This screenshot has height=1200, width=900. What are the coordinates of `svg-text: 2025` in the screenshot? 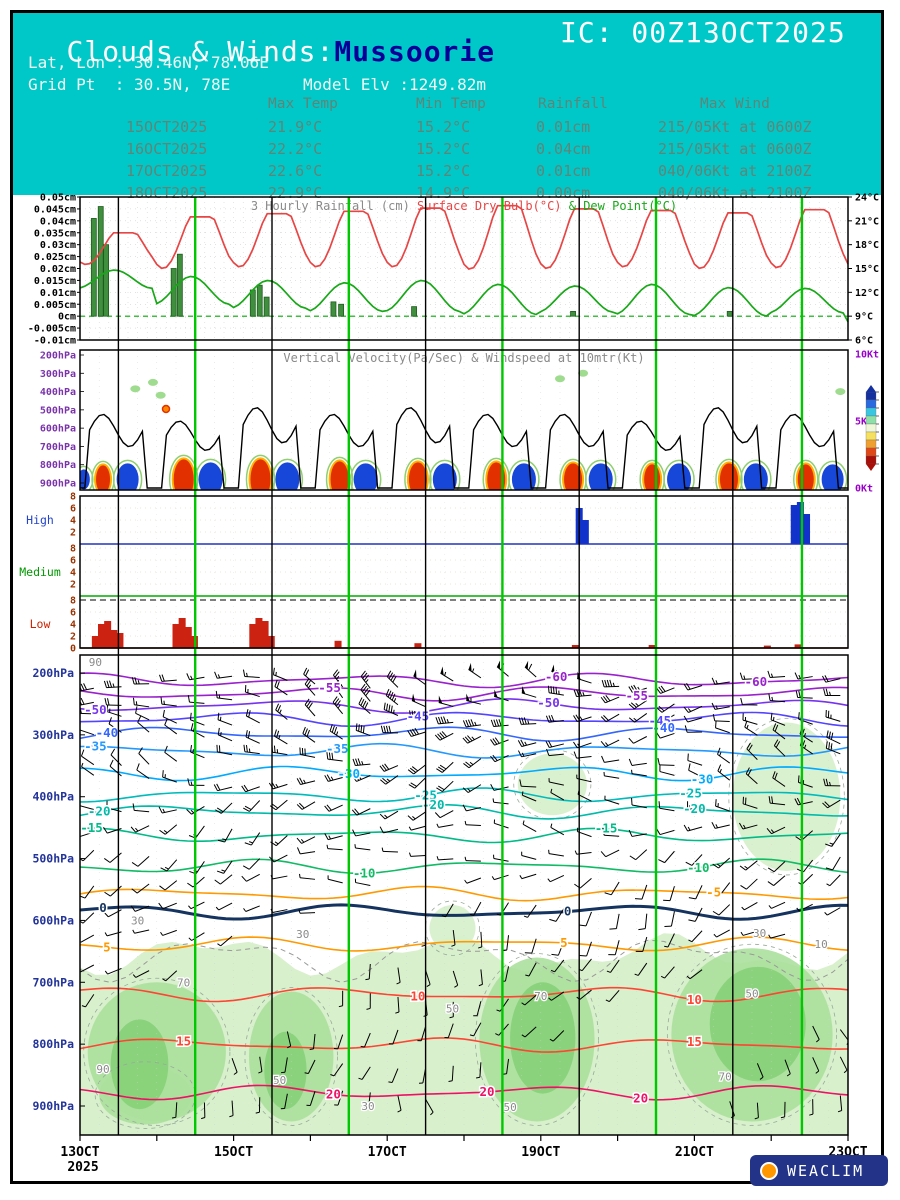 It's located at (82, 1167).